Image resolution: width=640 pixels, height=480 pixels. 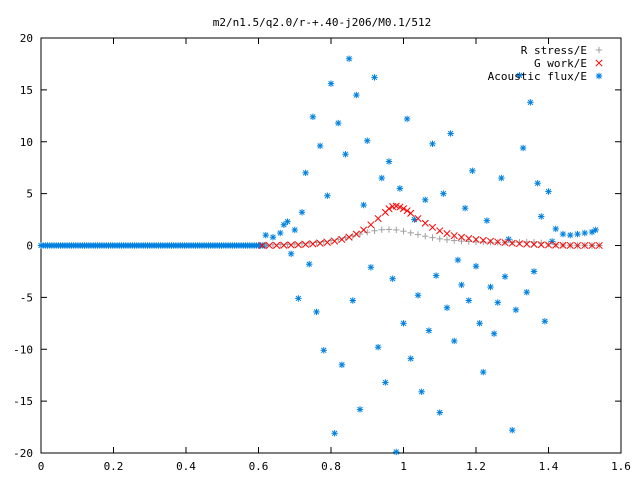 What do you see at coordinates (259, 466) in the screenshot?
I see `x-tick-label: 0.6` at bounding box center [259, 466].